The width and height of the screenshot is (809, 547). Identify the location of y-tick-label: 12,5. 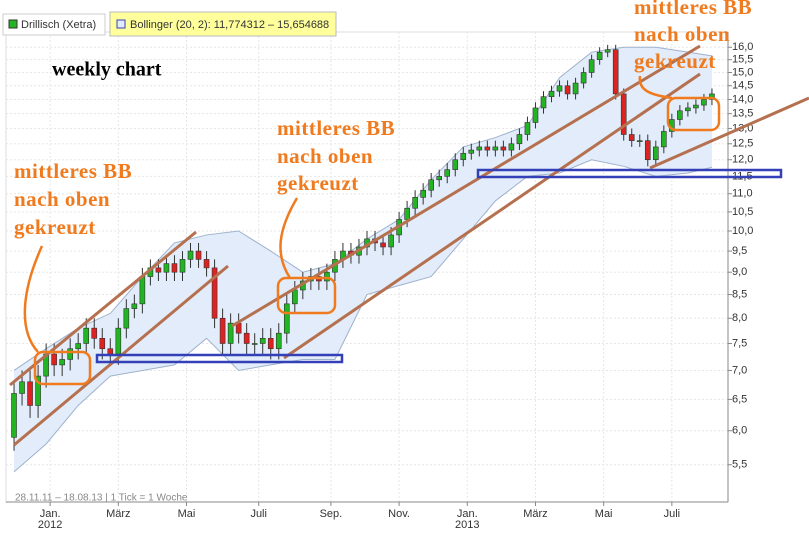
(742, 144).